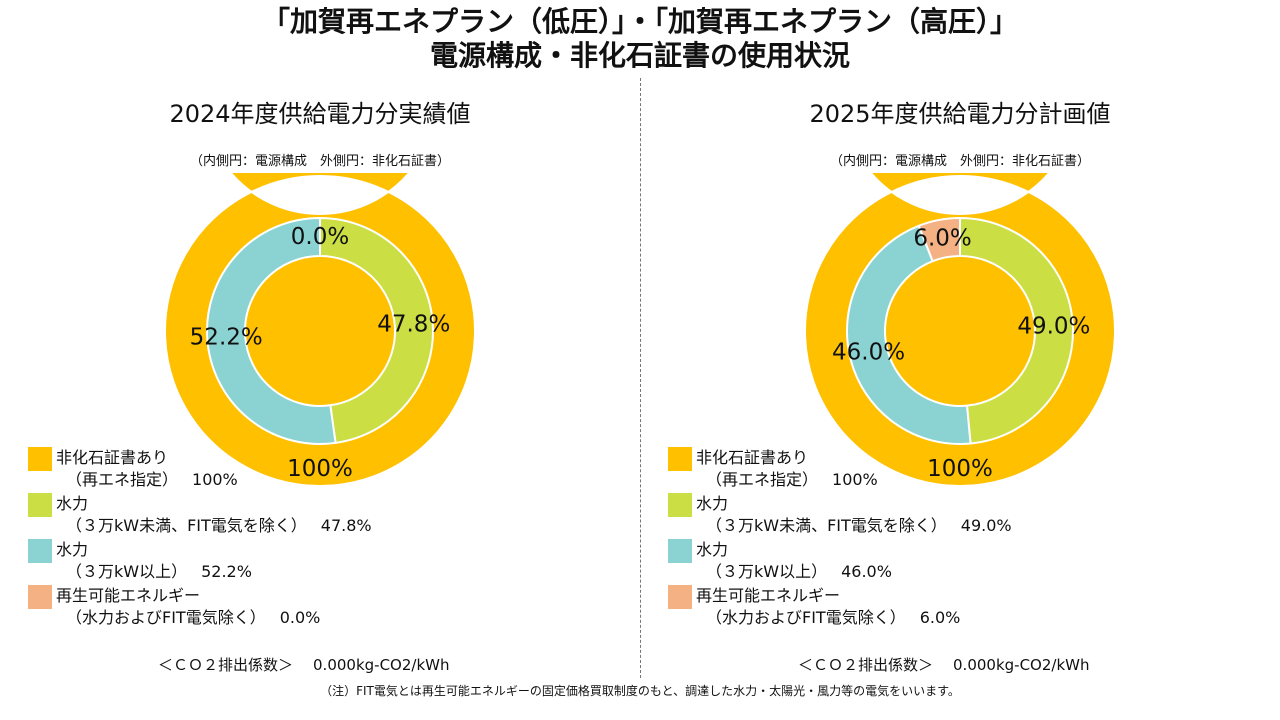 This screenshot has width=1280, height=720. I want to click on legend-item: 水力 （３万kW以上） 52.2%, so click(238, 559).